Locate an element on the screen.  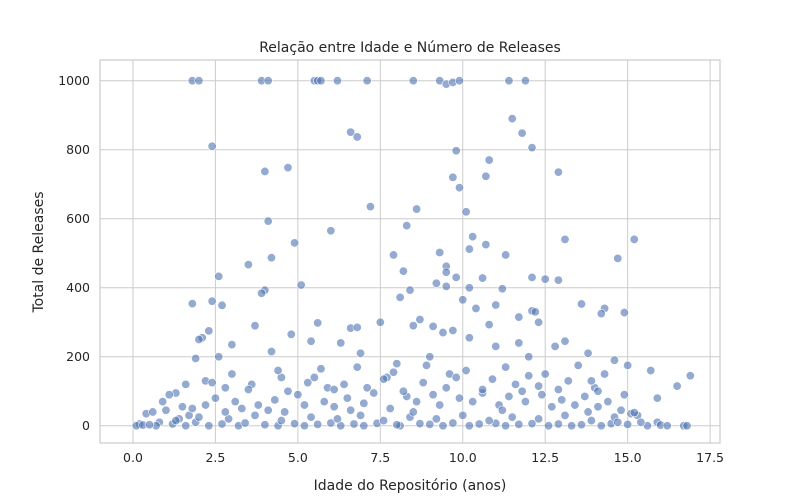
x-tick-label: 7.5 is located at coordinates (380, 457).